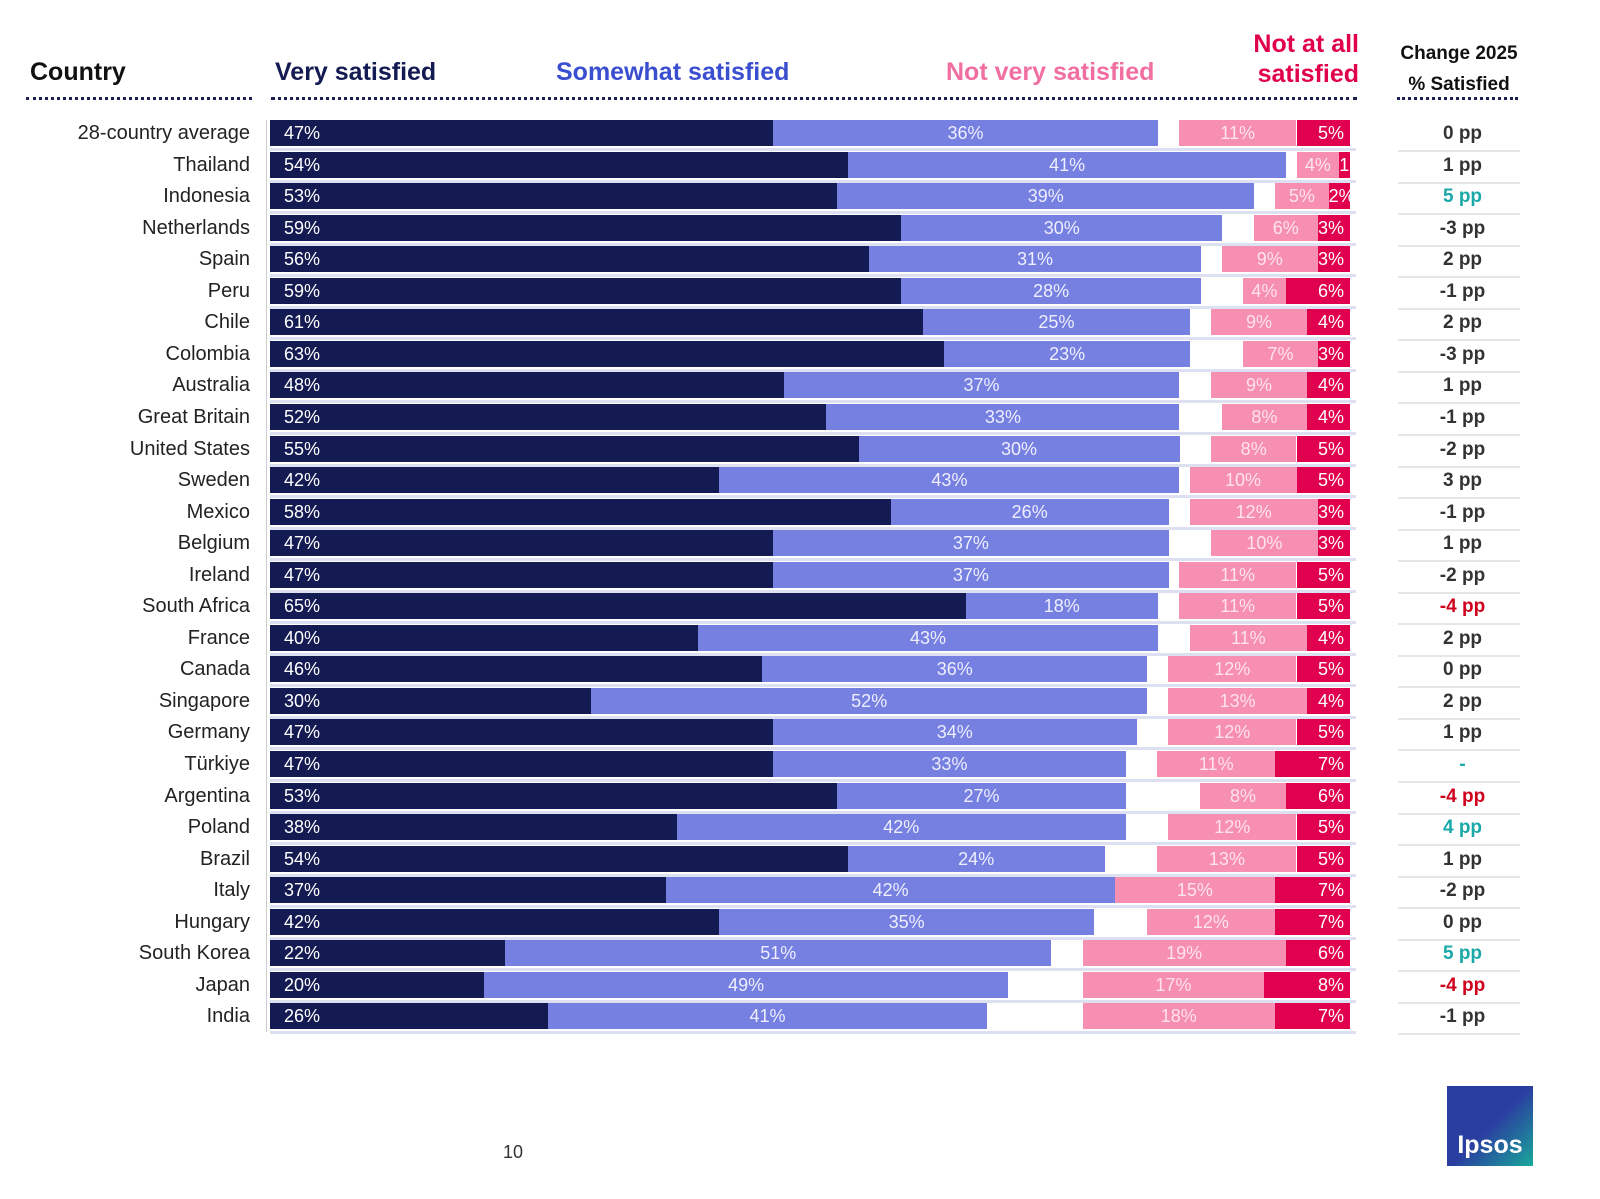 The image size is (1600, 1199). What do you see at coordinates (294, 953) in the screenshot?
I see `value-label: 22` at bounding box center [294, 953].